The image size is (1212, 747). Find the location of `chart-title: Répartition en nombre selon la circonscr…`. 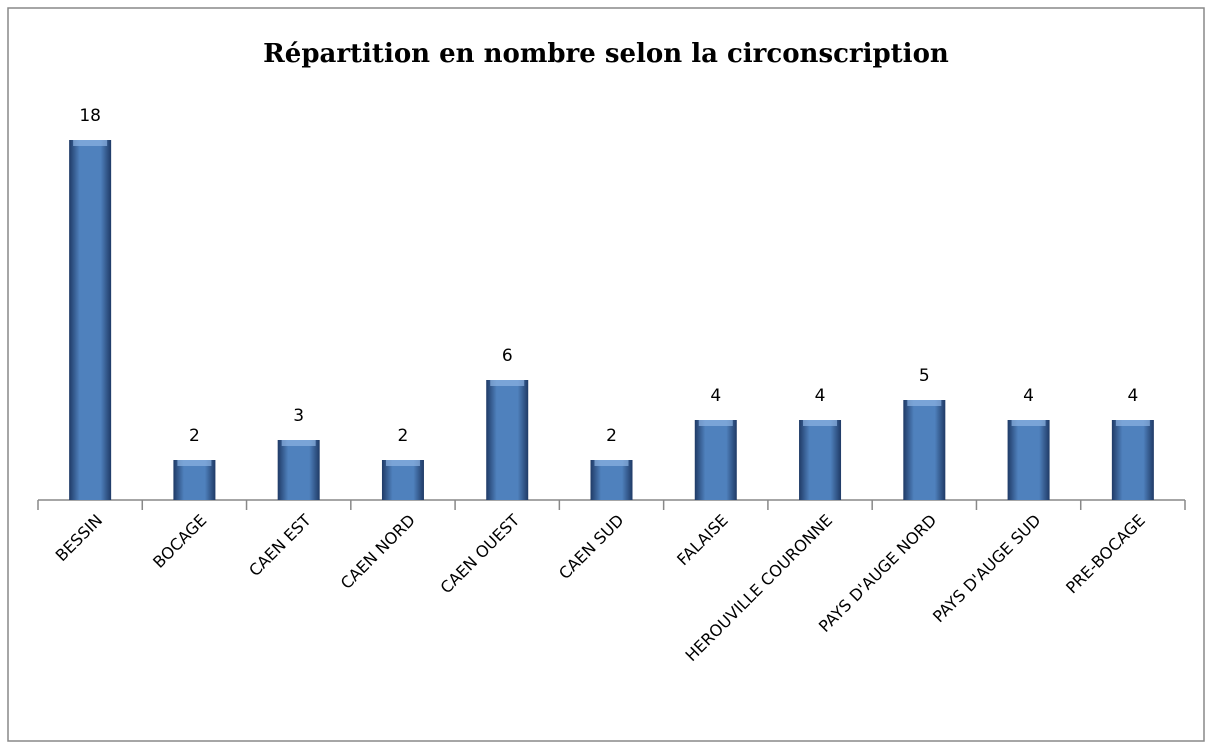

chart-title: Répartition en nombre selon la circonscr… is located at coordinates (606, 54).